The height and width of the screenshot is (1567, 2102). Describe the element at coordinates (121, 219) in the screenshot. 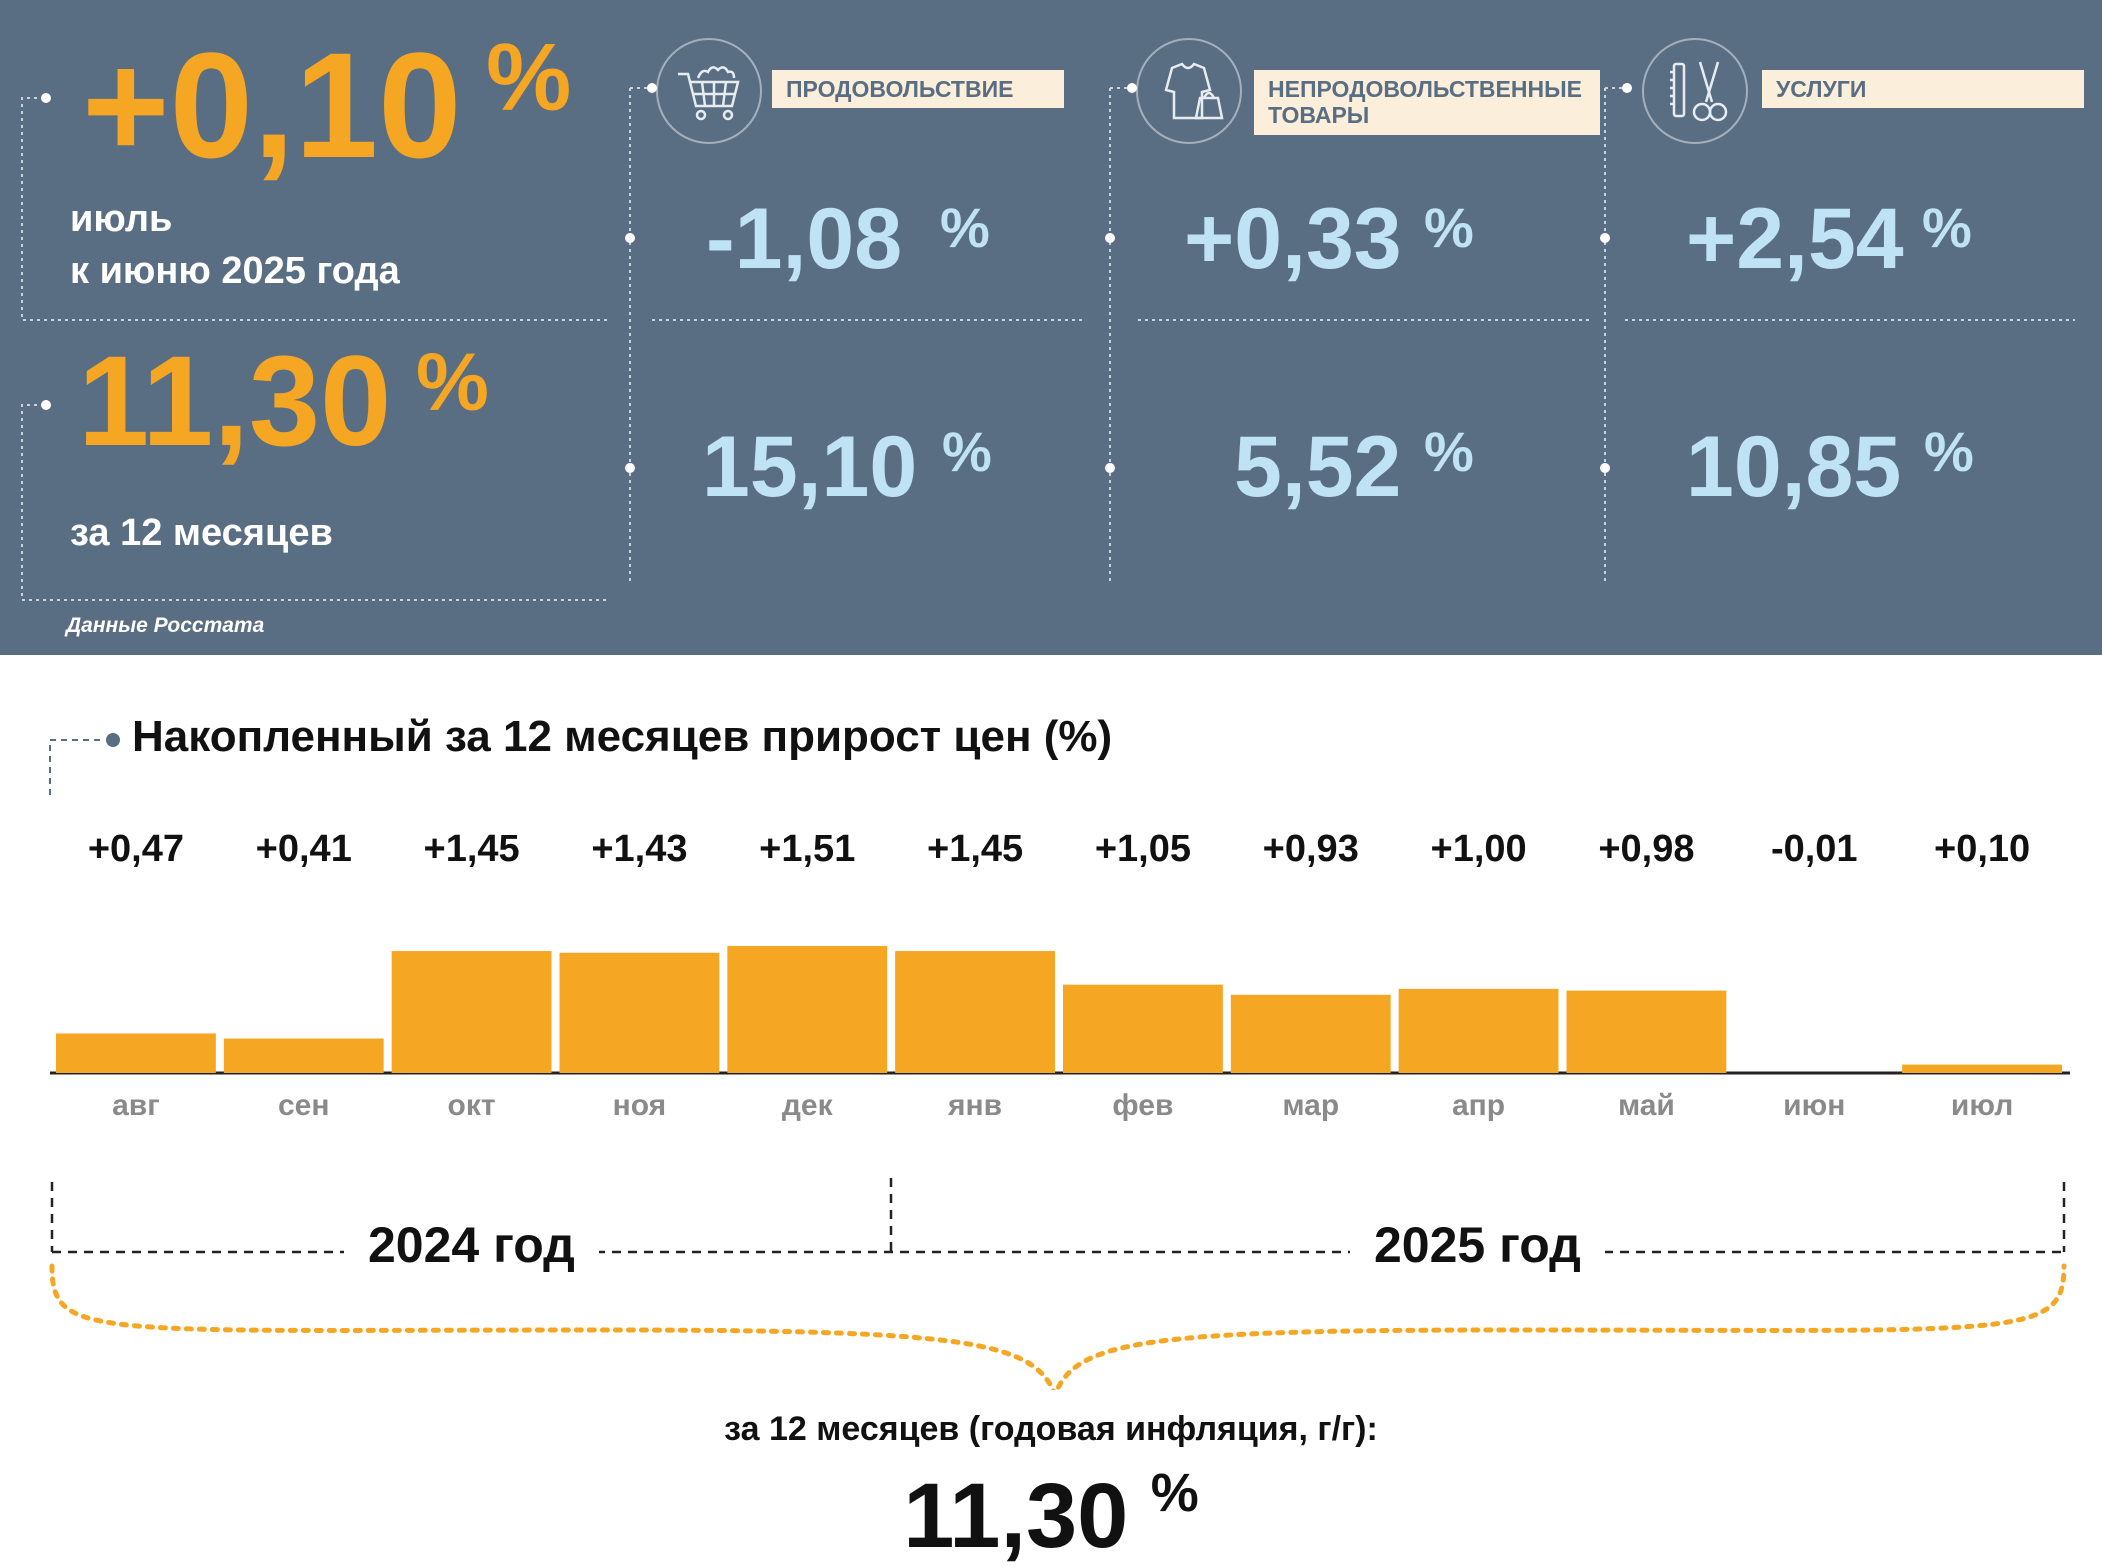

I see `monthly-period: июль` at that location.